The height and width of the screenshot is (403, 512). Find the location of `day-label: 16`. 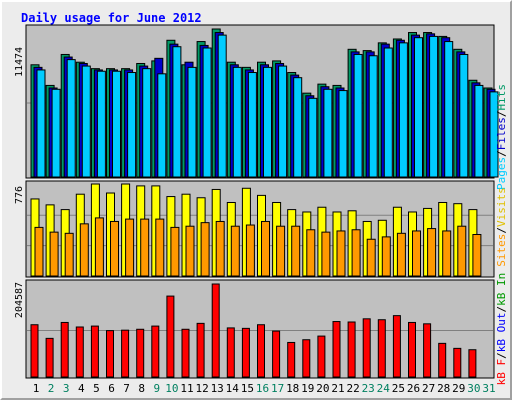

day-label: 16 is located at coordinates (262, 388).